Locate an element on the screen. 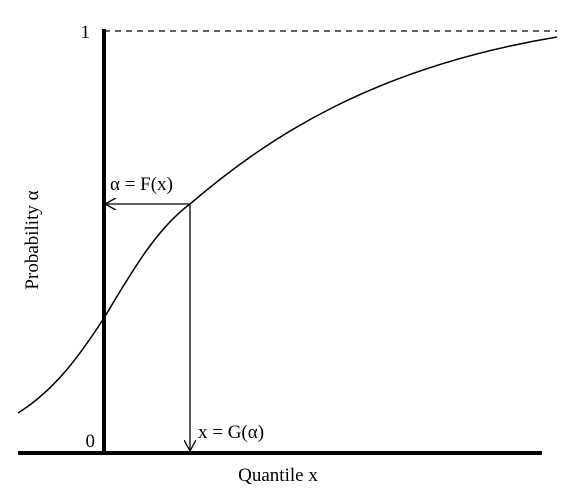 This screenshot has width=582, height=490. y-top-label: 1 is located at coordinates (86, 32).